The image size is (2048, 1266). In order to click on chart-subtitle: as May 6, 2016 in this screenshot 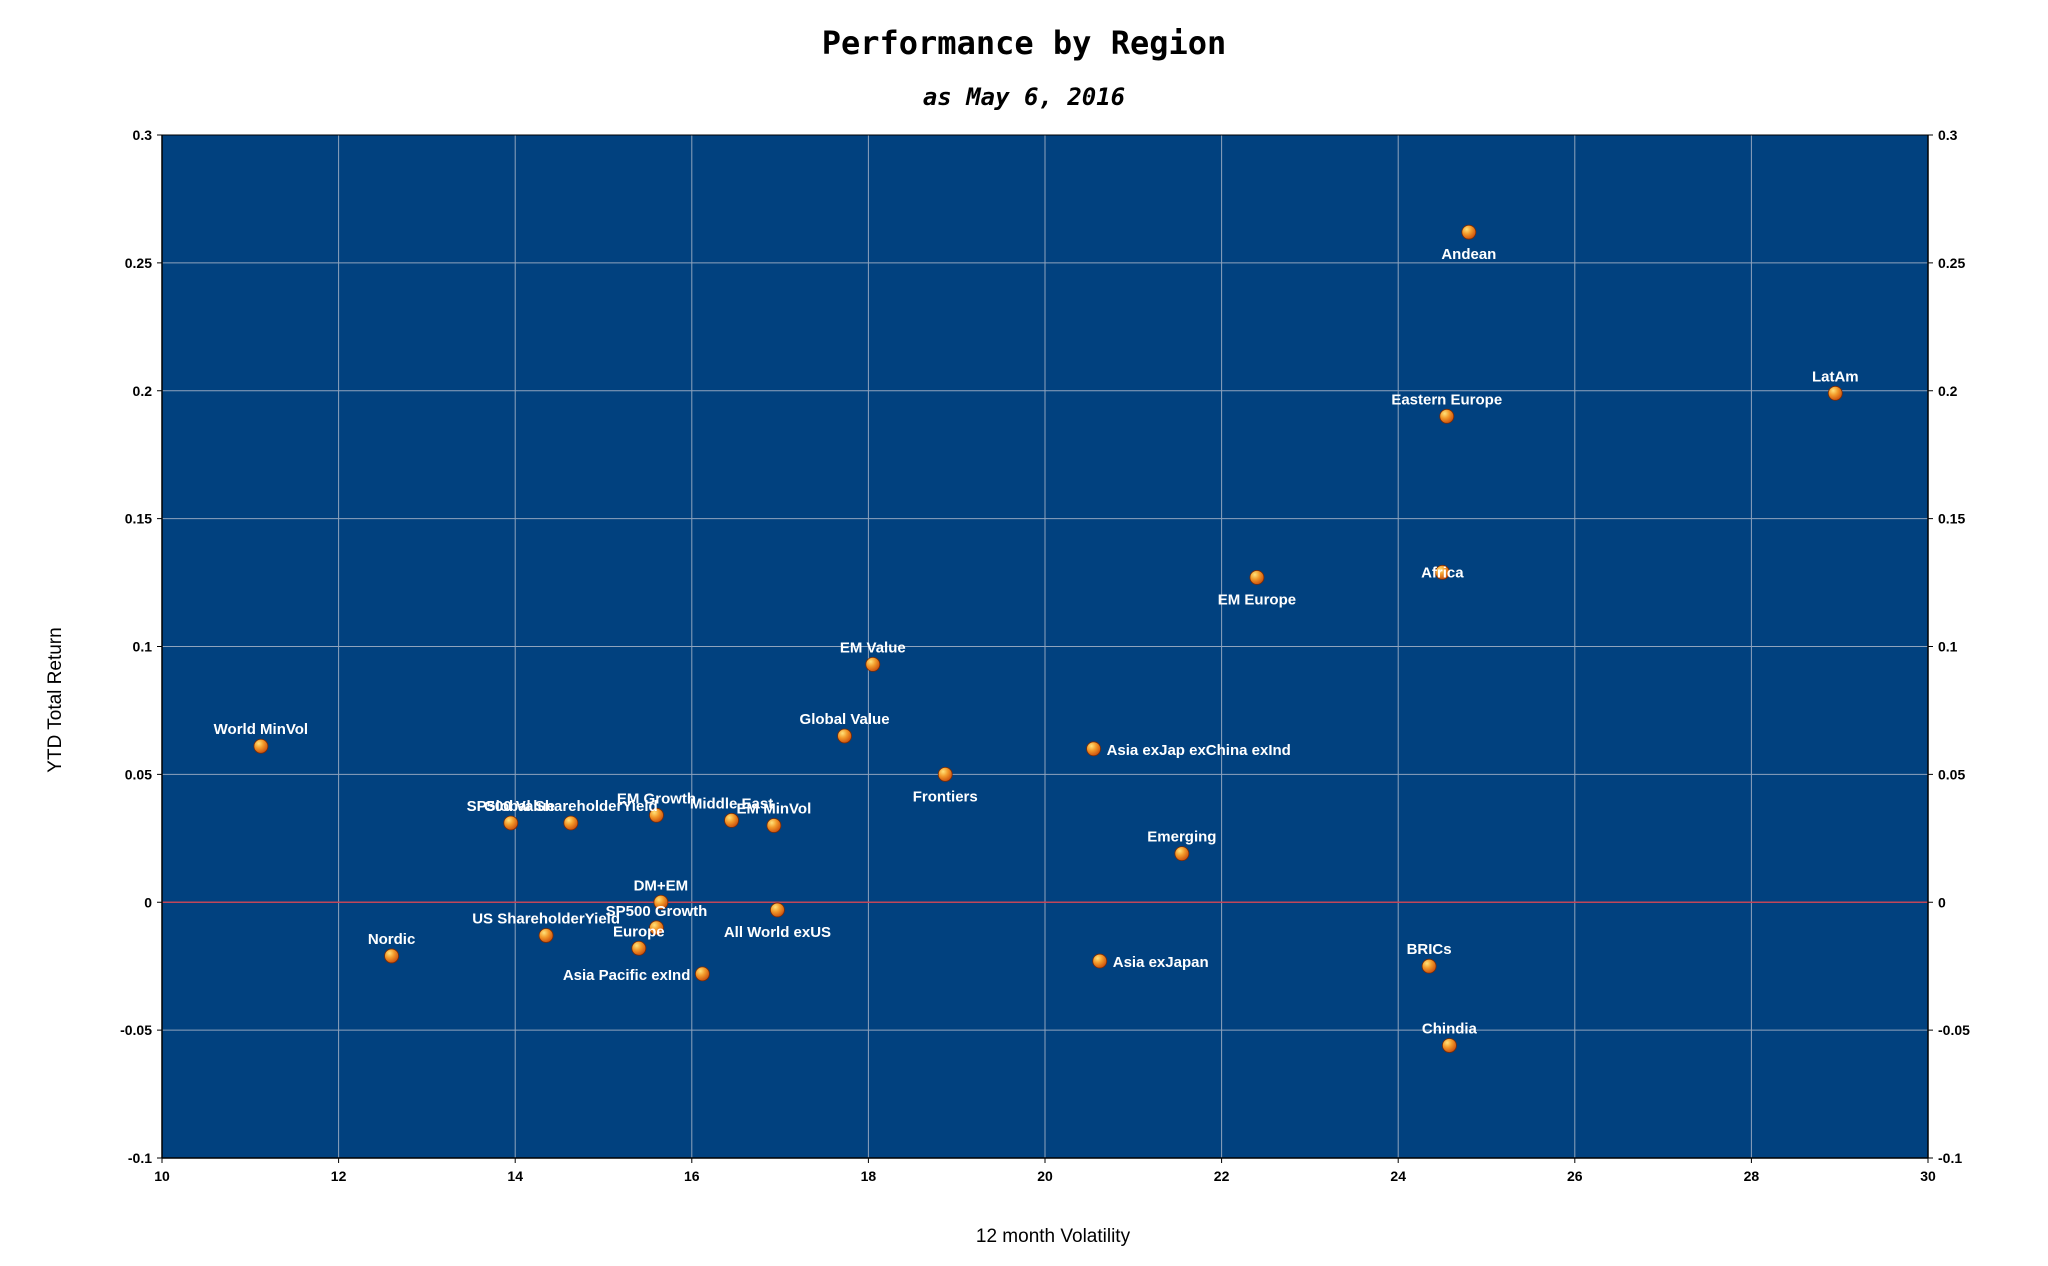, I will do `click(1024, 97)`.